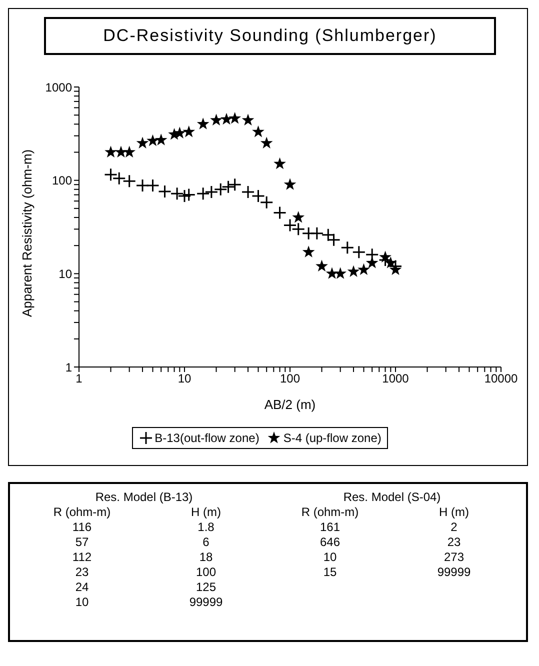  I want to click on text: 161, so click(330, 527).